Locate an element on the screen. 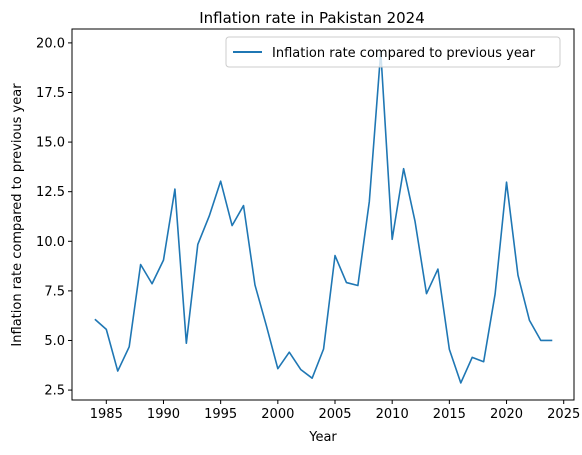  x-axis-label: Year is located at coordinates (322, 437).